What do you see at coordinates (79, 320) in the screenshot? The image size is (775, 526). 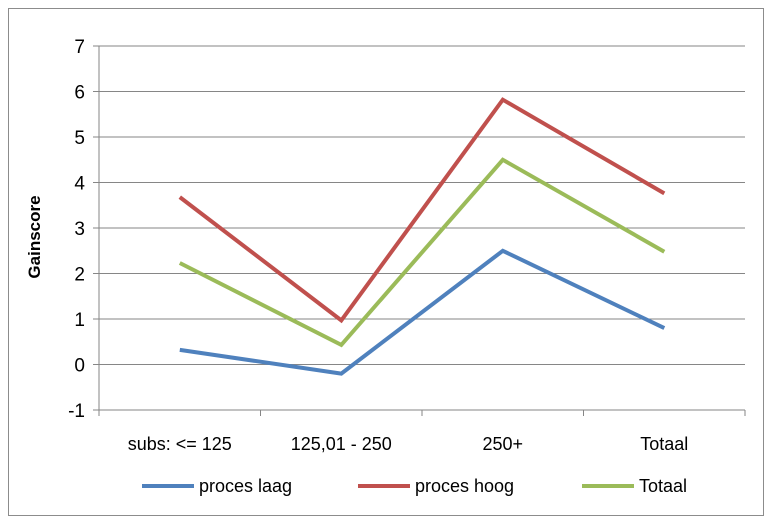 I see `y-tick-label: 1` at bounding box center [79, 320].